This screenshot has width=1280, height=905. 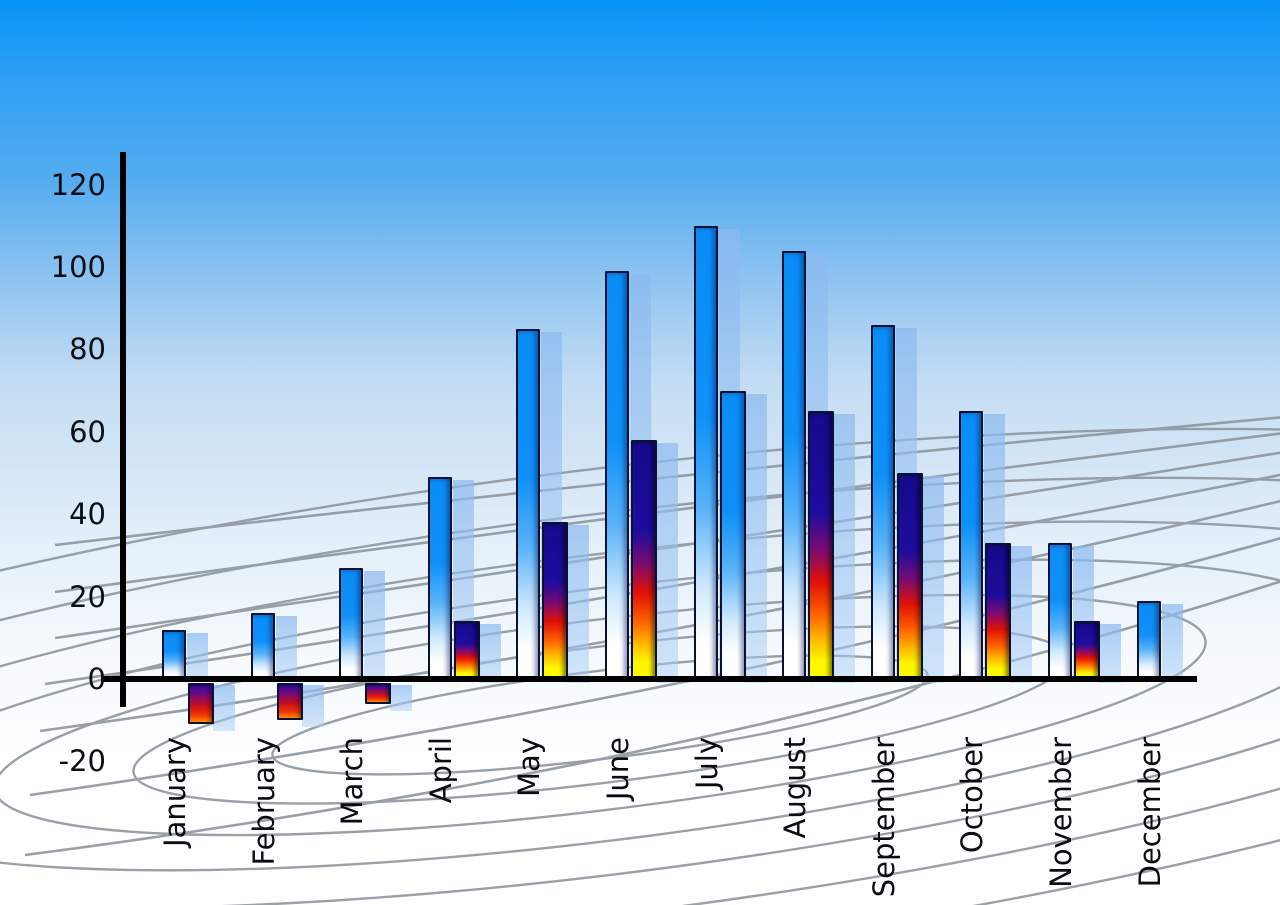 I want to click on y-axis-line, so click(x=123, y=429).